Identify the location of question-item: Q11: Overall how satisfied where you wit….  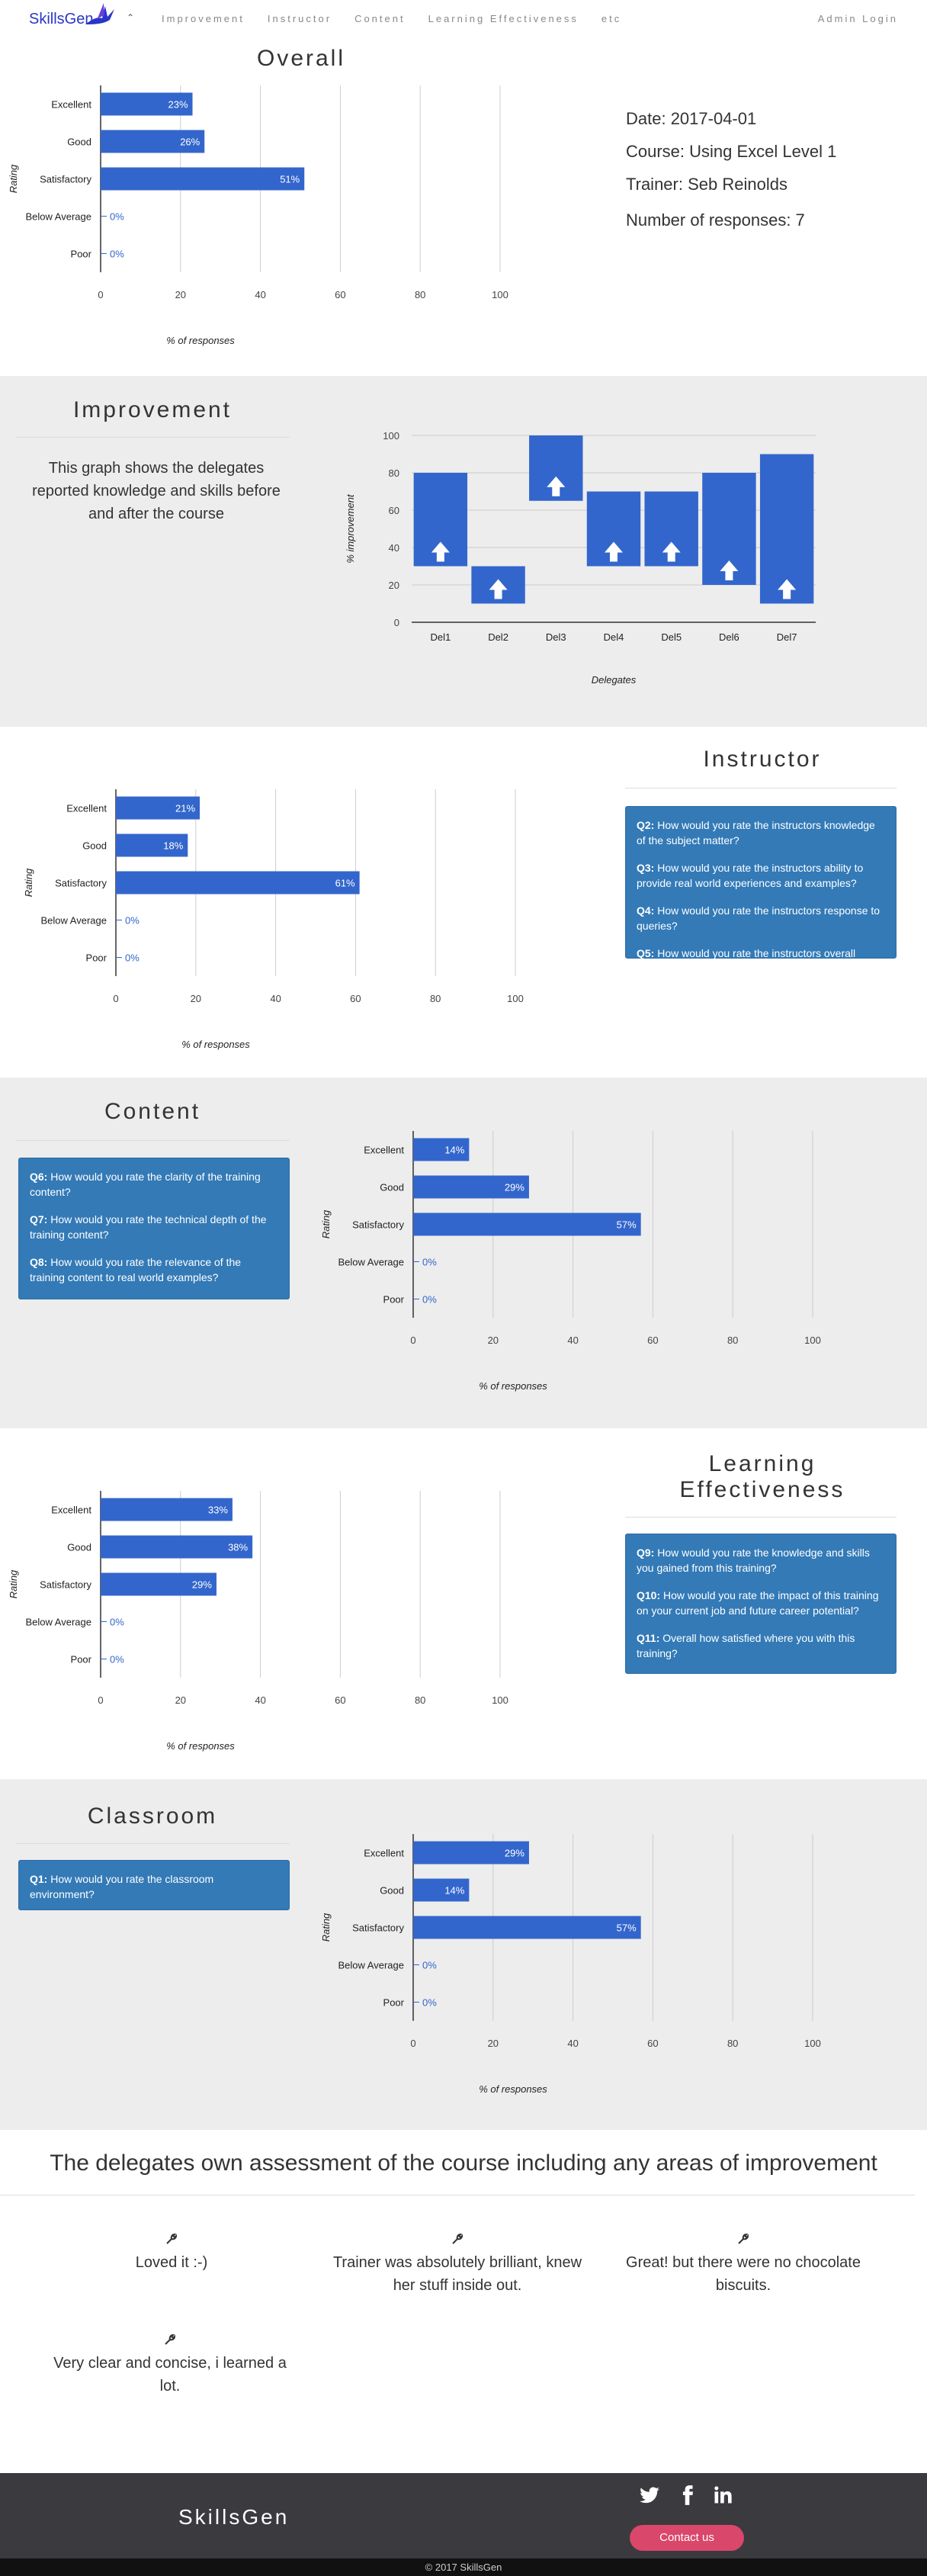
(746, 1645).